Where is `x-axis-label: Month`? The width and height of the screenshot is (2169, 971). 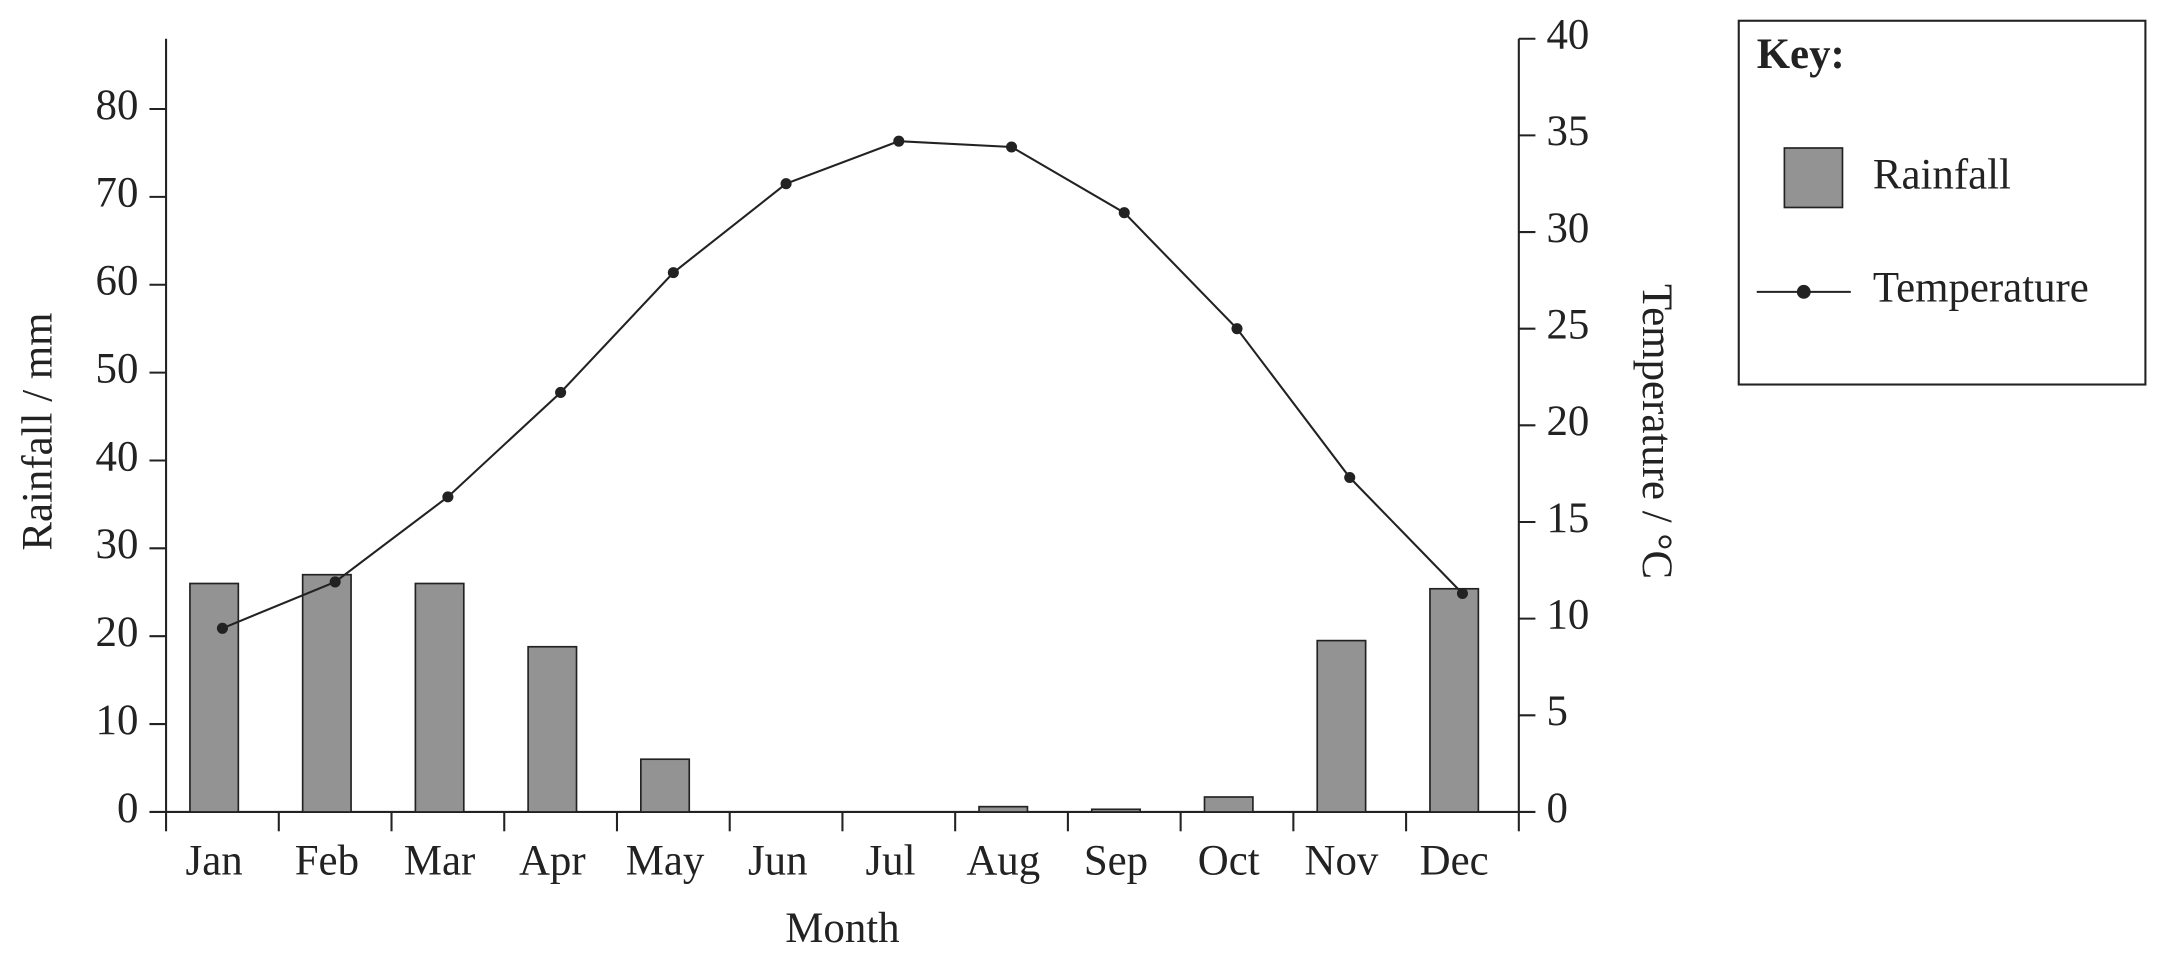 x-axis-label: Month is located at coordinates (842, 928).